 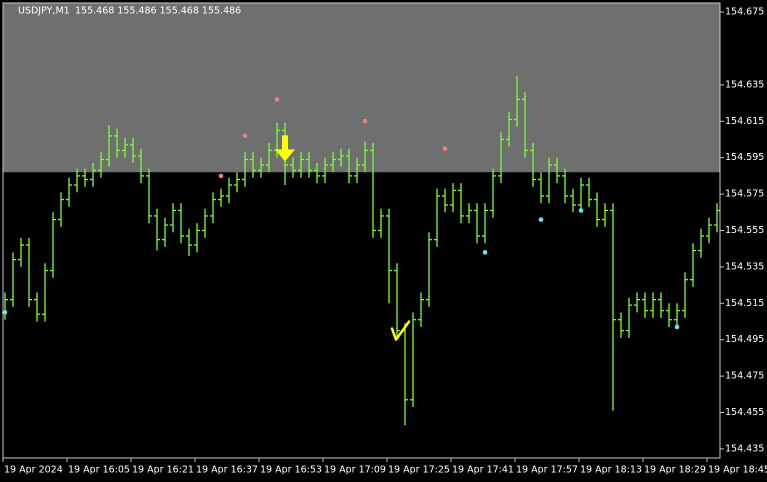 I want to click on y-tick-label: 154.675, so click(x=744, y=12).